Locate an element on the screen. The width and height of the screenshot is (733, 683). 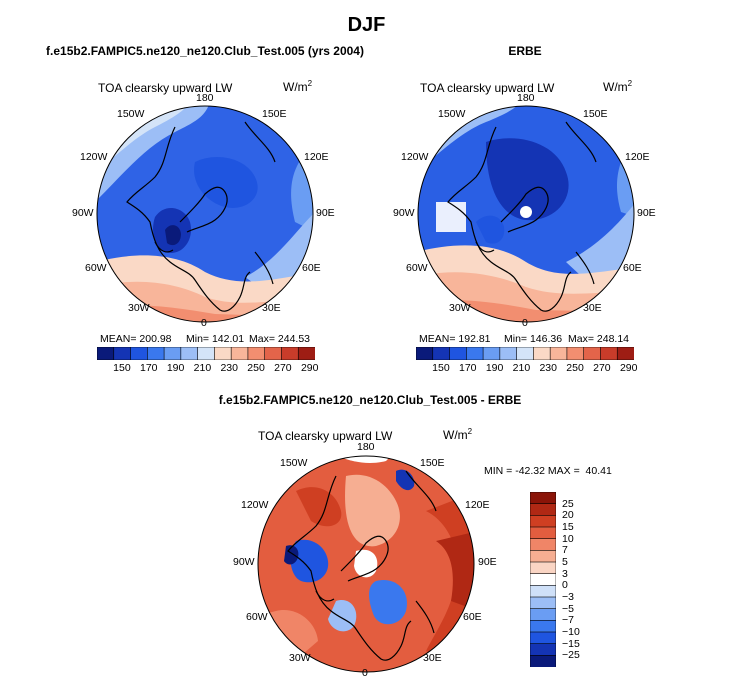
panel2-lon-60w: 60W is located at coordinates (417, 268).